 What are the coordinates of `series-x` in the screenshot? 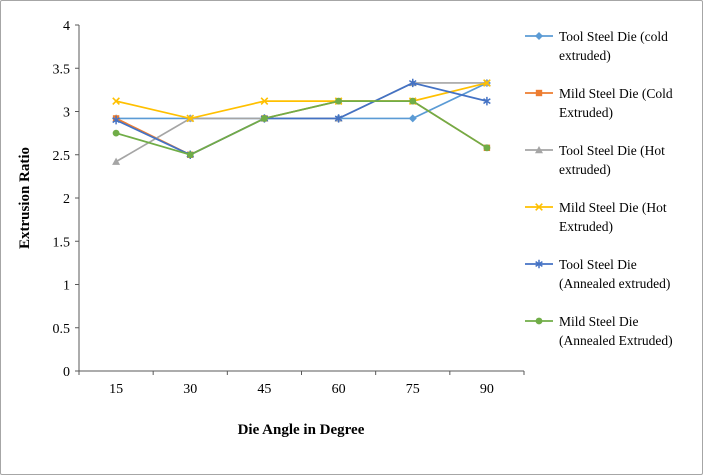 It's located at (301, 101).